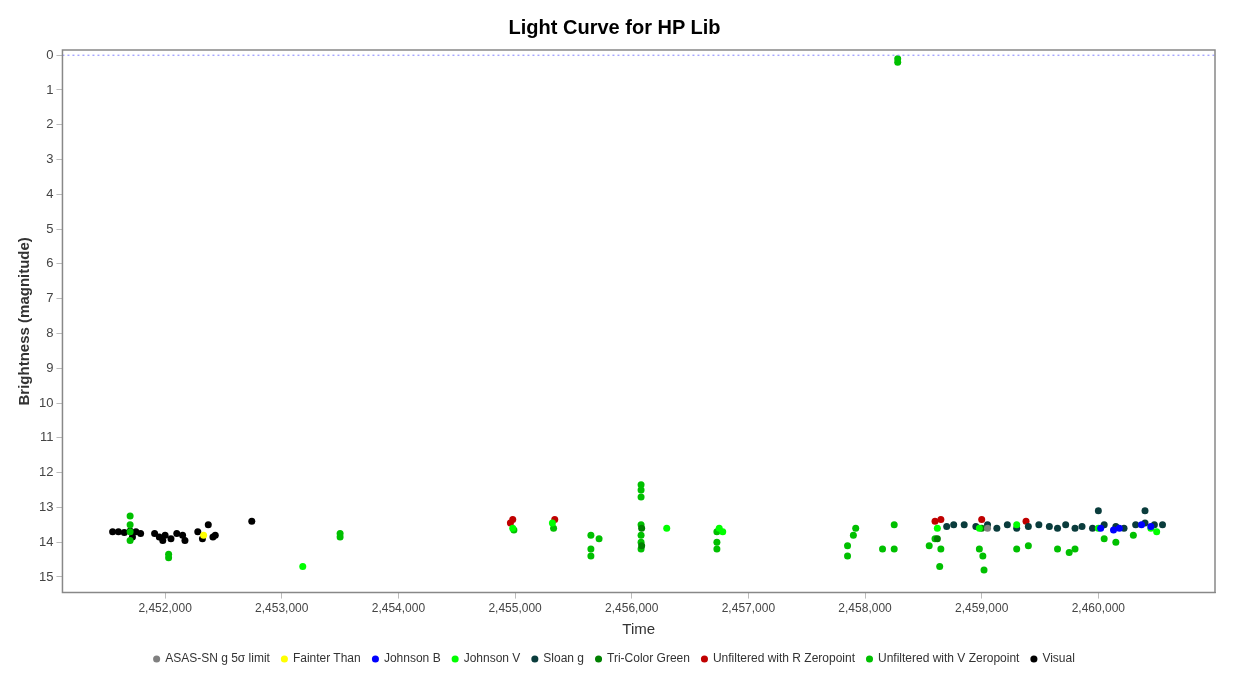 This screenshot has width=1237, height=687. I want to click on legend-label: Unfiltered with R Zeropoint, so click(784, 658).